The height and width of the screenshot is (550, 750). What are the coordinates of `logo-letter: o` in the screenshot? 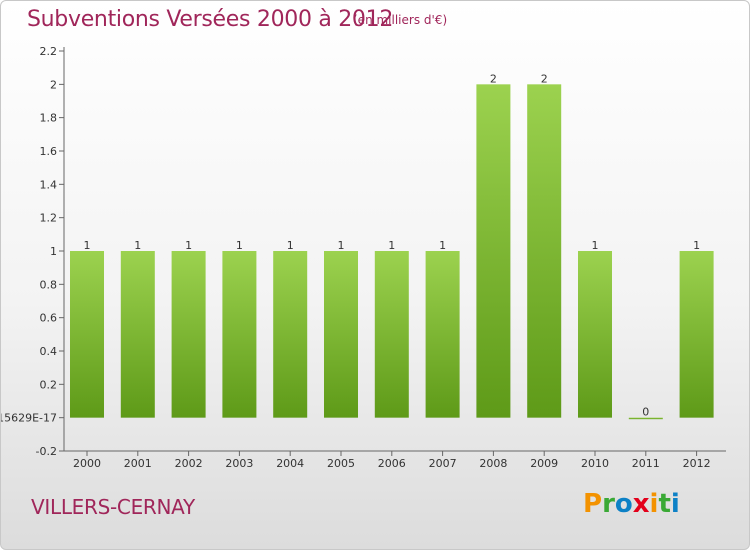 It's located at (623, 504).